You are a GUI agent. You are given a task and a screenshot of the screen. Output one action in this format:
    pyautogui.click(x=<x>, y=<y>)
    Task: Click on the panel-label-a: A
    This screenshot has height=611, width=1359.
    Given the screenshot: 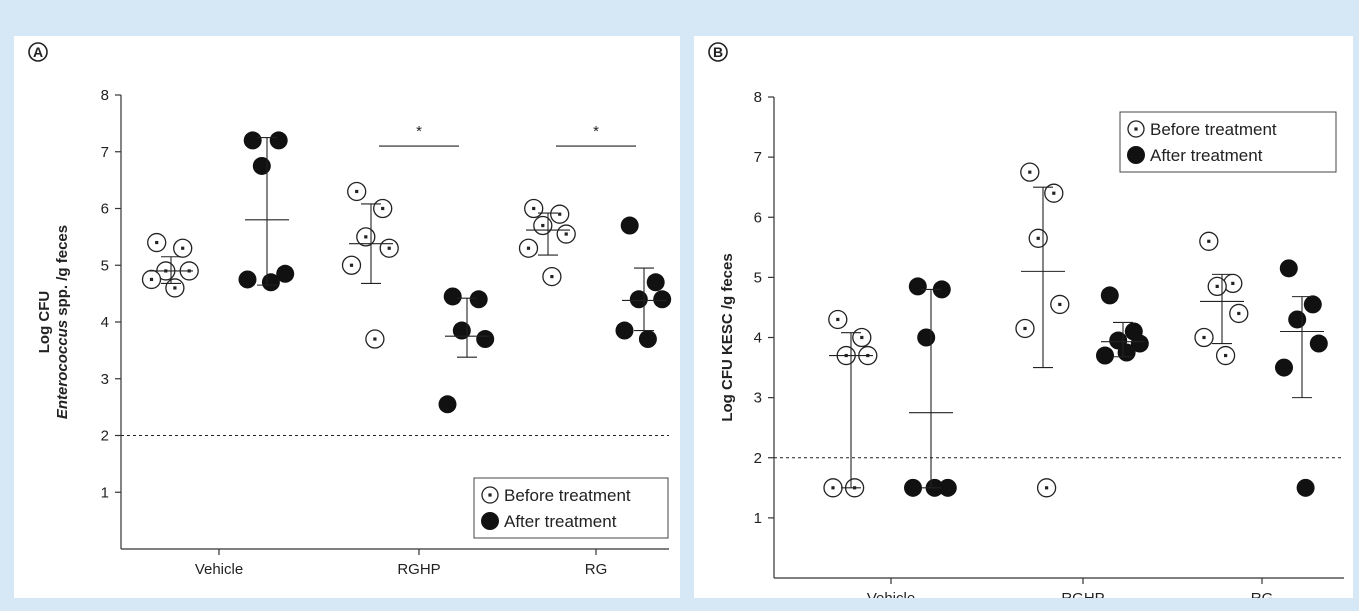 What is the action you would take?
    pyautogui.click(x=38, y=52)
    